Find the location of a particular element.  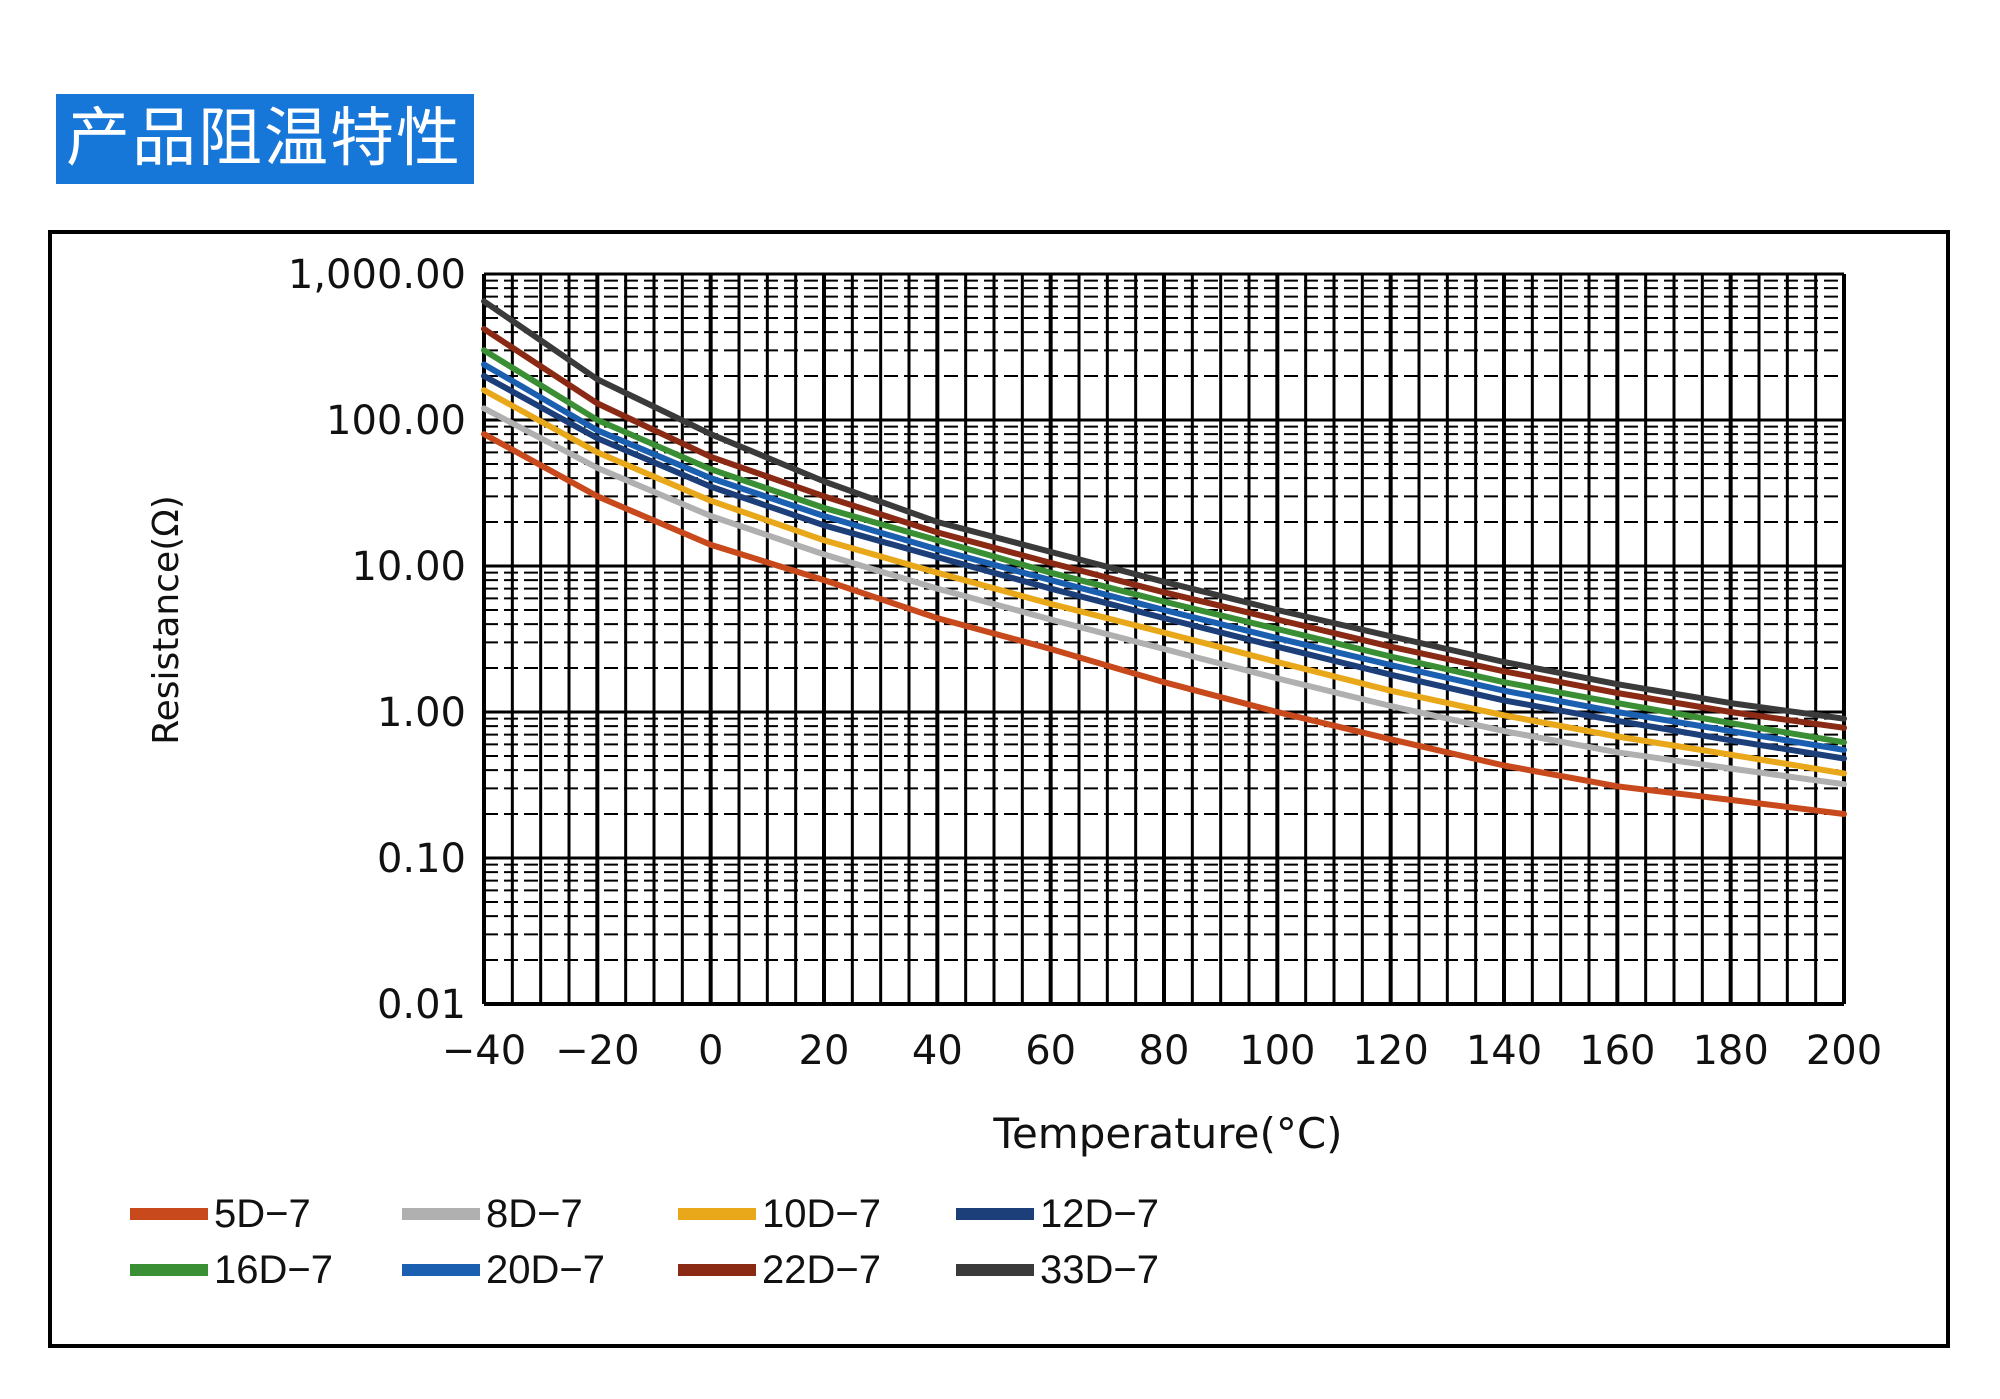

legend-label: 12D−7 is located at coordinates (1099, 1213).